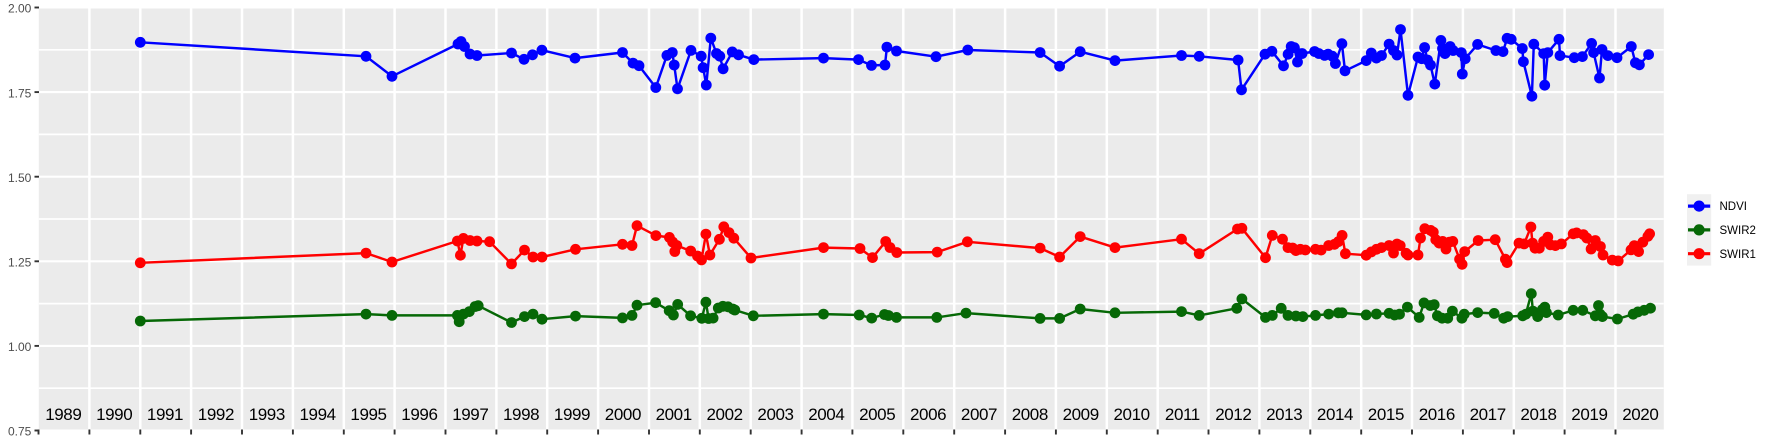 This screenshot has height=442, width=1773. What do you see at coordinates (1589, 414) in the screenshot?
I see `svg-text: 2019` at bounding box center [1589, 414].